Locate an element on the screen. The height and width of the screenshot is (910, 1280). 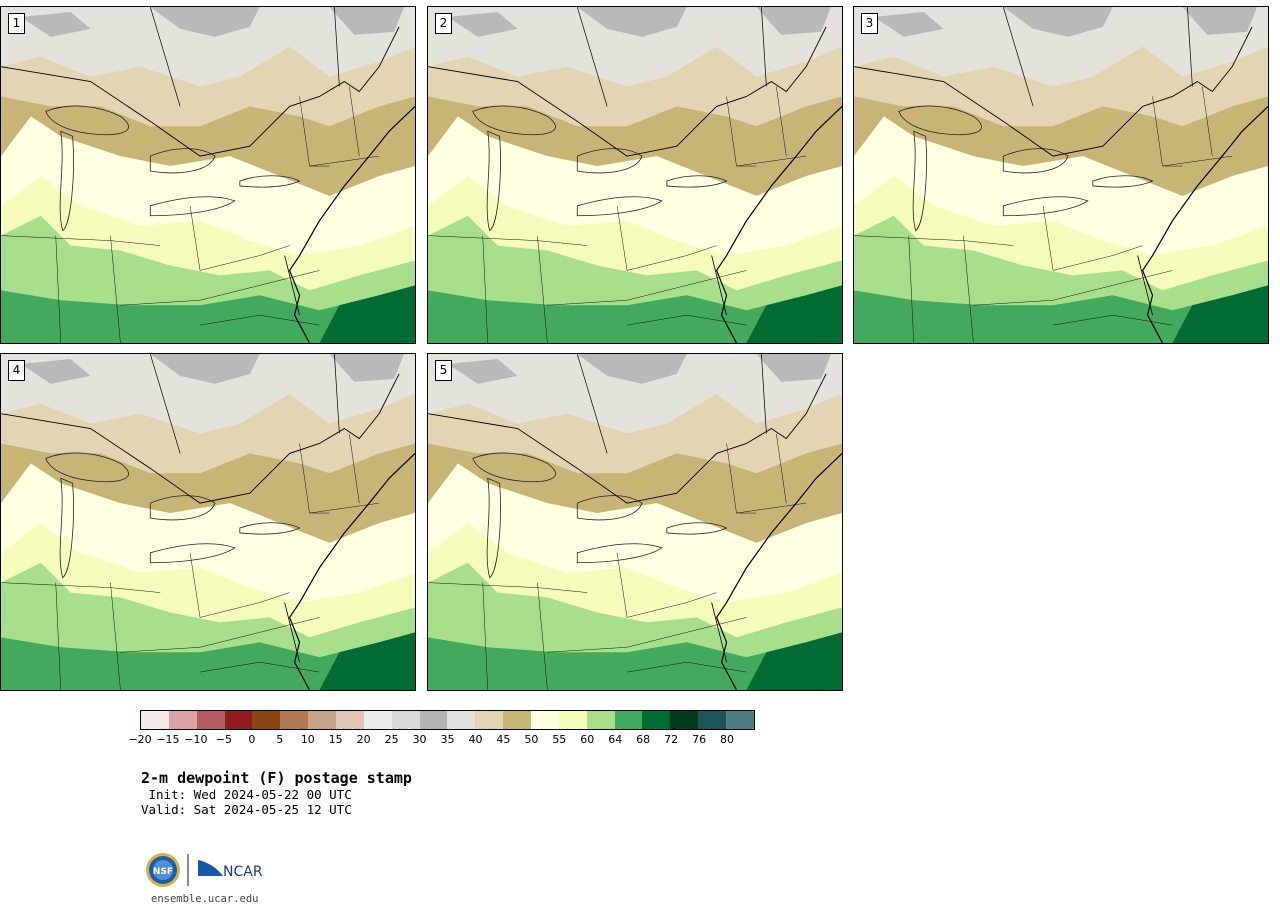
colorbar-tick-label: 10 is located at coordinates (307, 739).